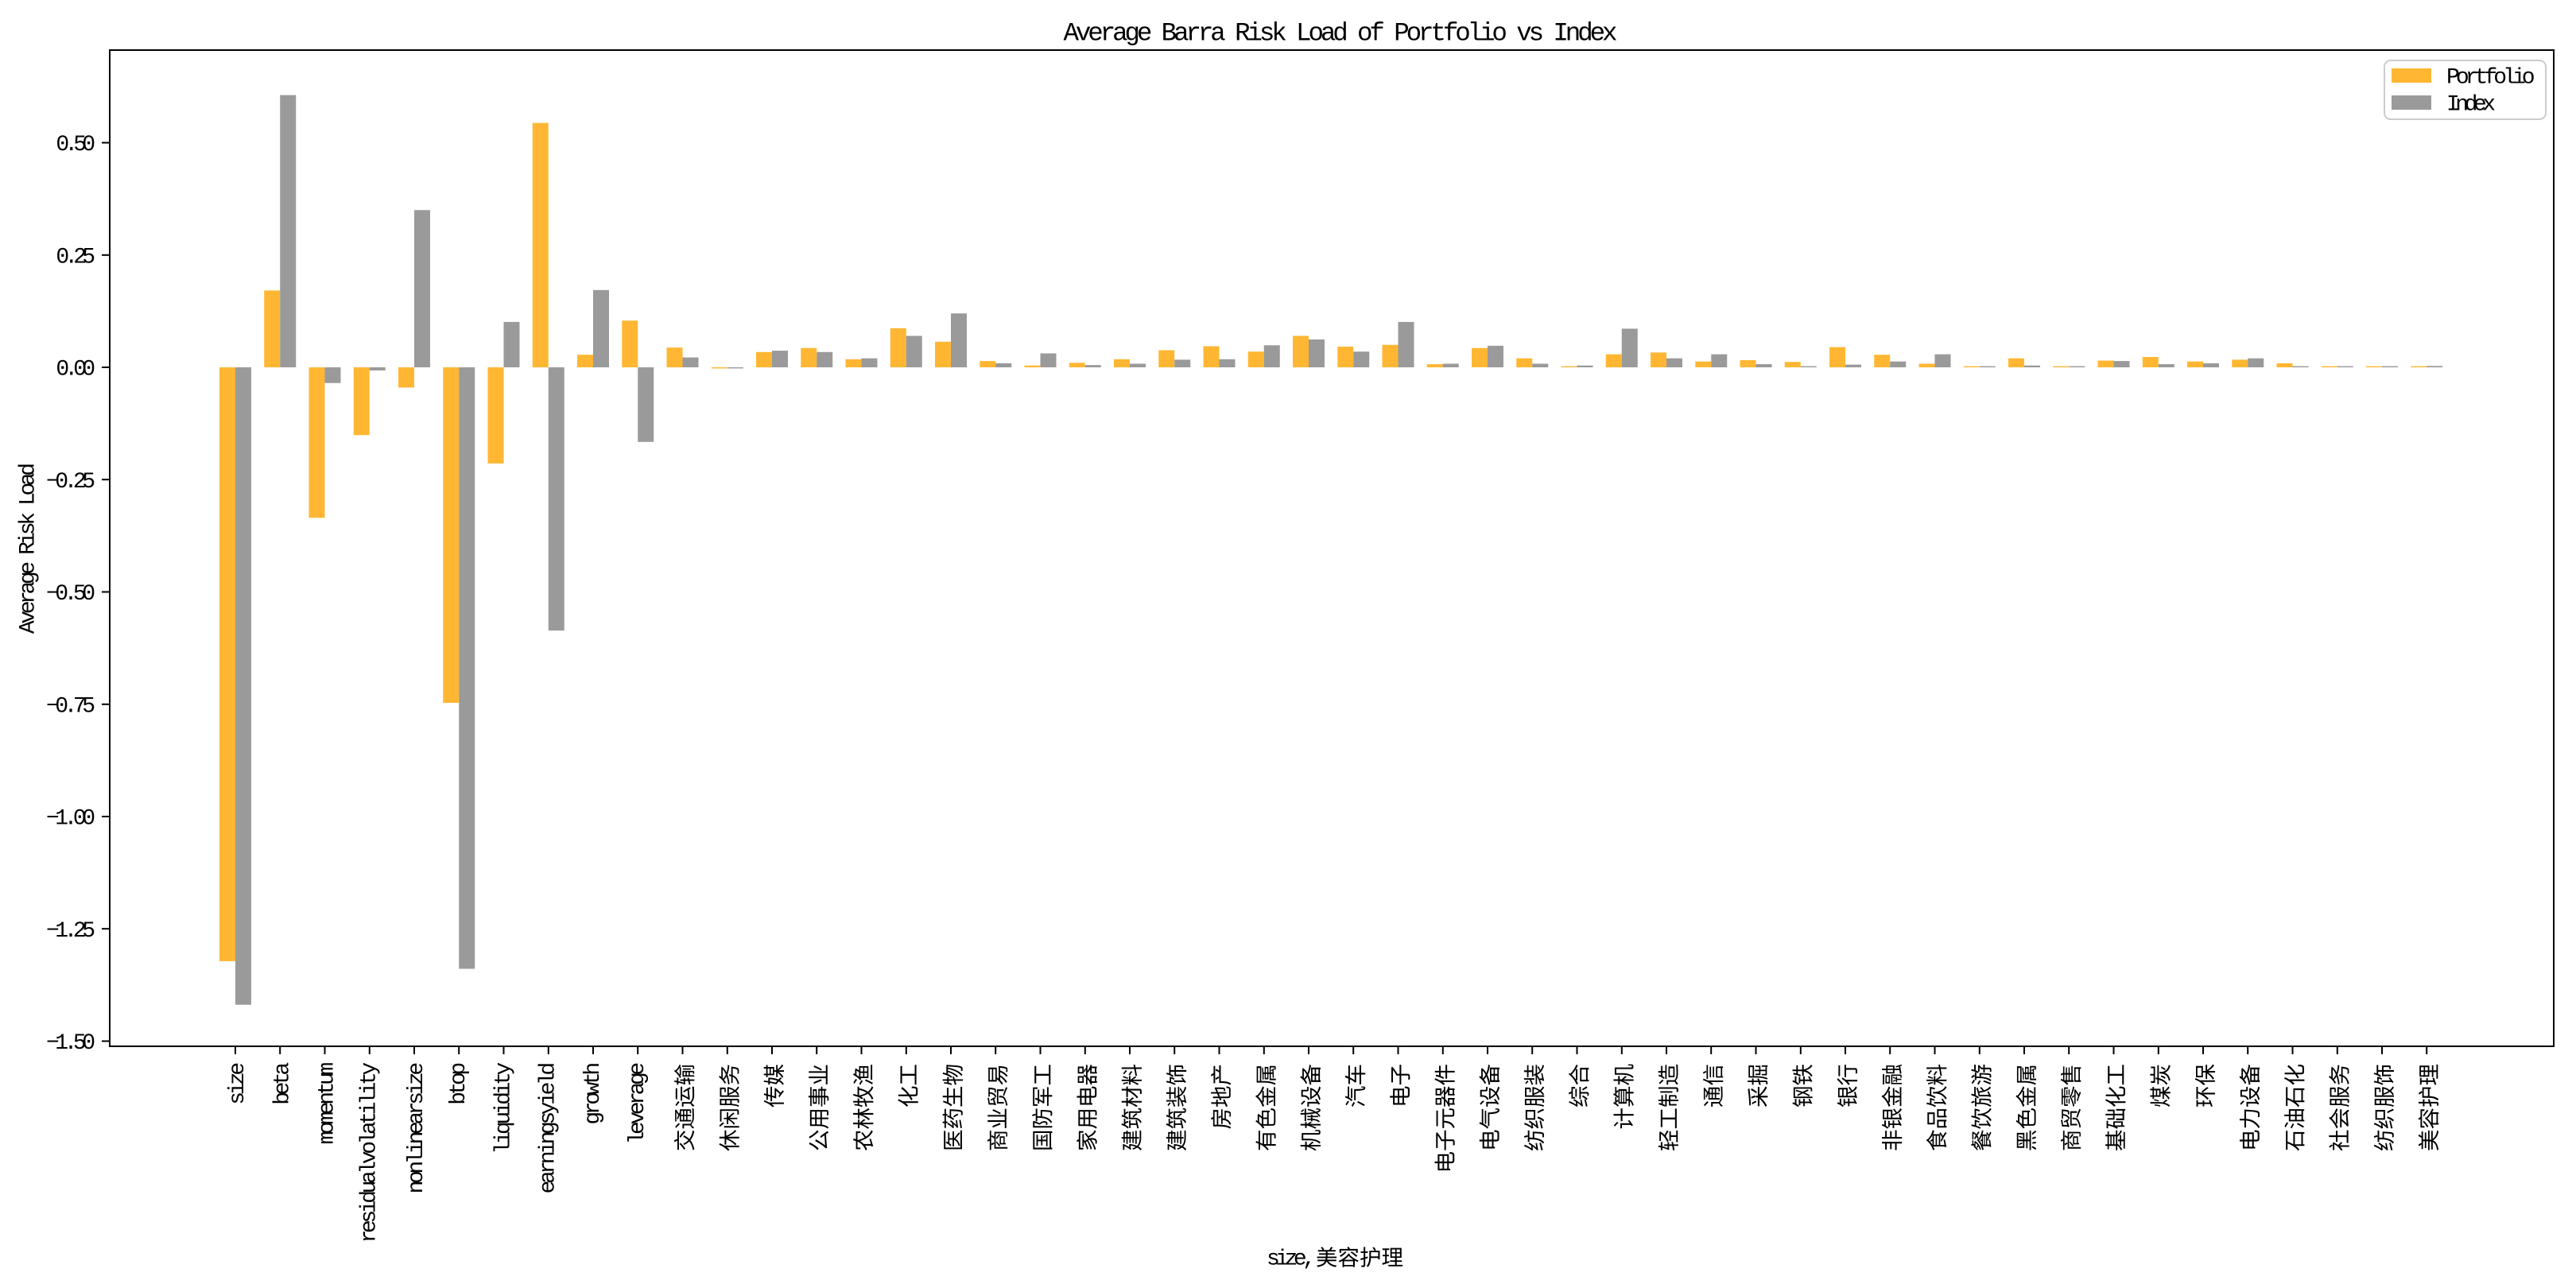  Describe the element at coordinates (70, 931) in the screenshot. I see `svg-text: −1.25` at that location.